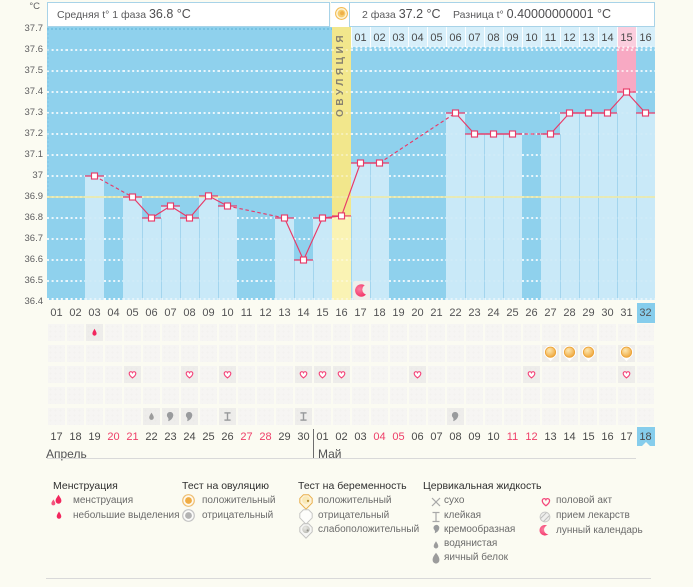 The height and width of the screenshot is (587, 693). What do you see at coordinates (398, 38) in the screenshot?
I see `svg-text: 03` at bounding box center [398, 38].